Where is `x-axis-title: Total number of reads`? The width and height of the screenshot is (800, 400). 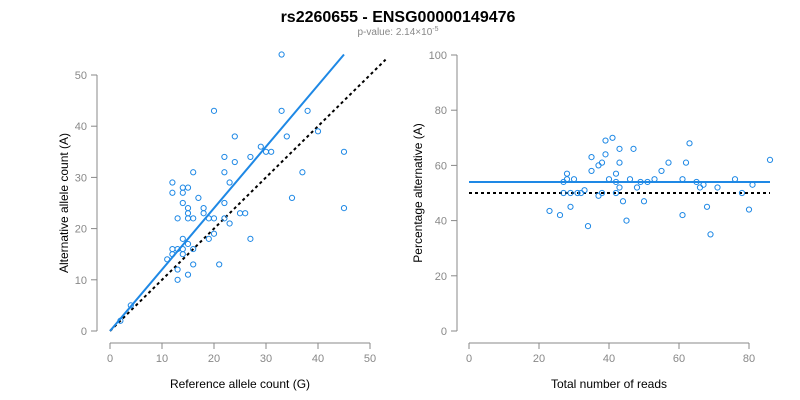 x-axis-title: Total number of reads is located at coordinates (609, 384).